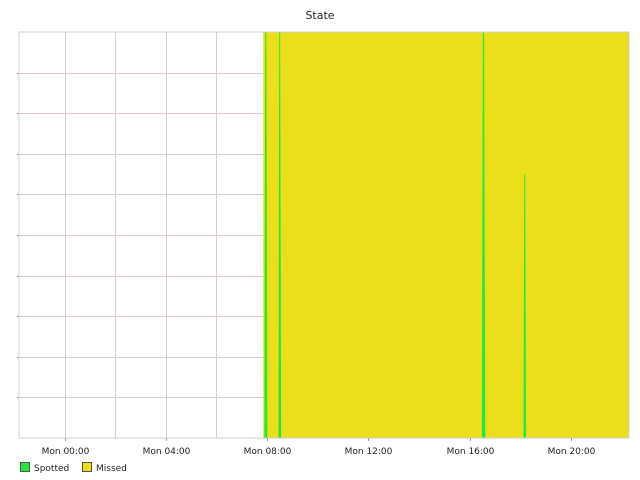 This screenshot has width=640, height=480. Describe the element at coordinates (572, 452) in the screenshot. I see `x-tick-label: Mon 20:00` at that location.